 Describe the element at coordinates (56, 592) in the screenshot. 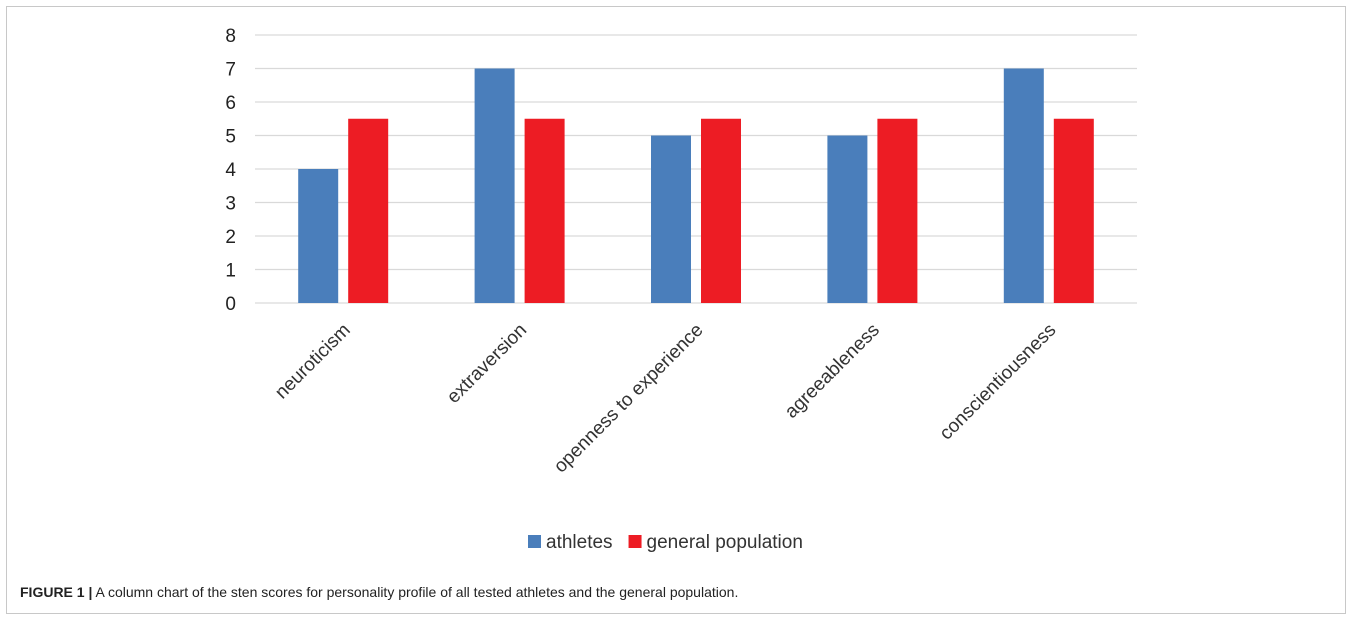

I see `figure-caption-label: FIGURE 1 |` at that location.